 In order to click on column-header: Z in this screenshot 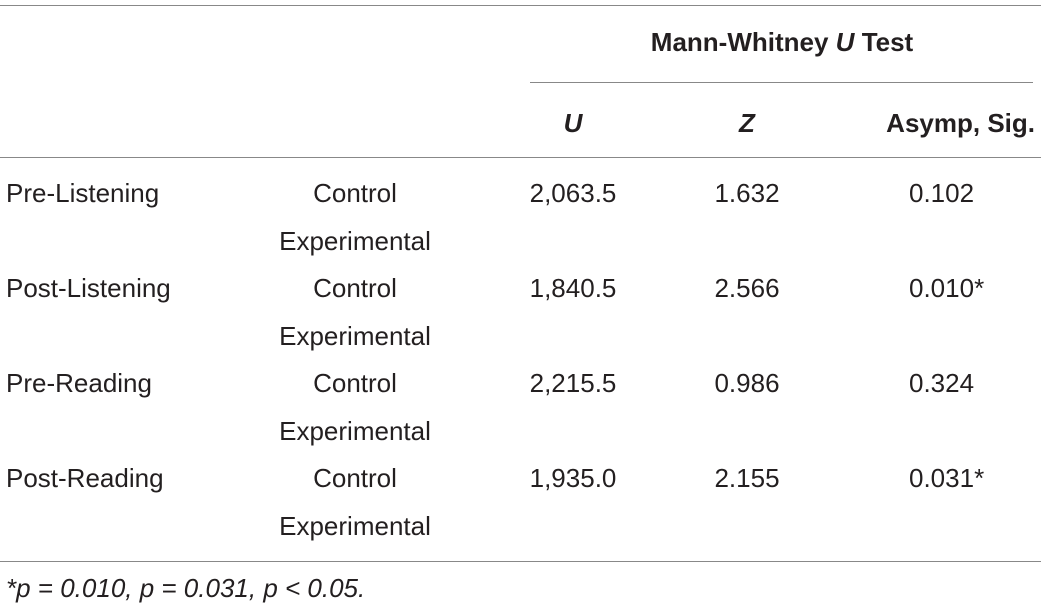, I will do `click(747, 123)`.